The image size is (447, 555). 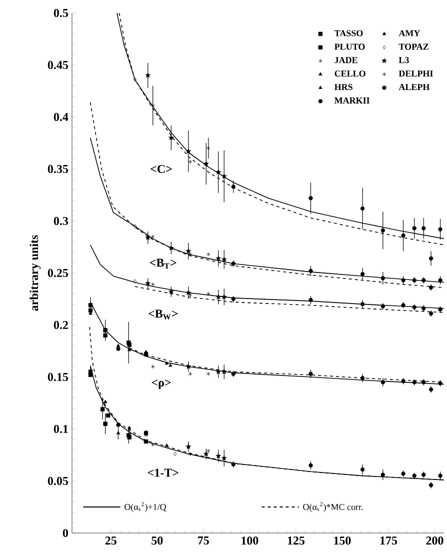 What do you see at coordinates (342, 540) in the screenshot?
I see `x-tick-label: 150` at bounding box center [342, 540].